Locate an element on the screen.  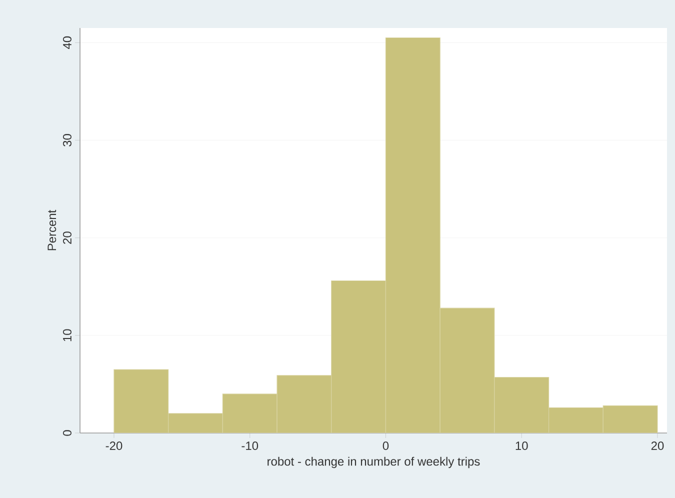
x-tick-label: -10 is located at coordinates (250, 446).